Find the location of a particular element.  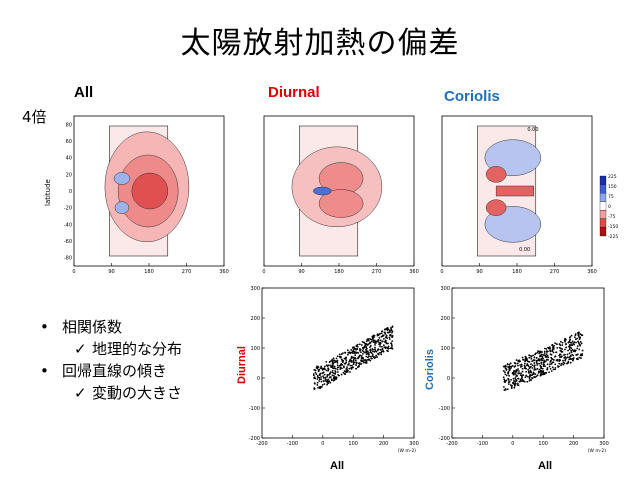

bullet-1-sub: 地理的な分布 is located at coordinates (137, 349).